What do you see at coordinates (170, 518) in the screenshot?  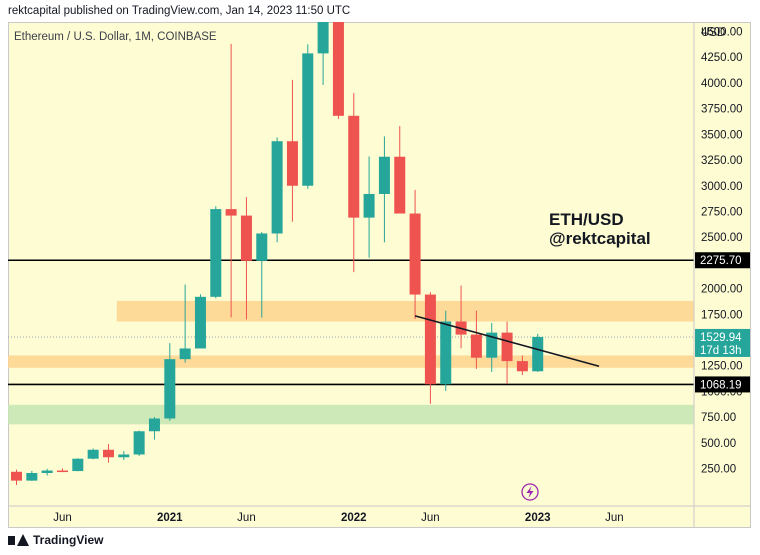 I see `x-tick-label: 2021` at bounding box center [170, 518].